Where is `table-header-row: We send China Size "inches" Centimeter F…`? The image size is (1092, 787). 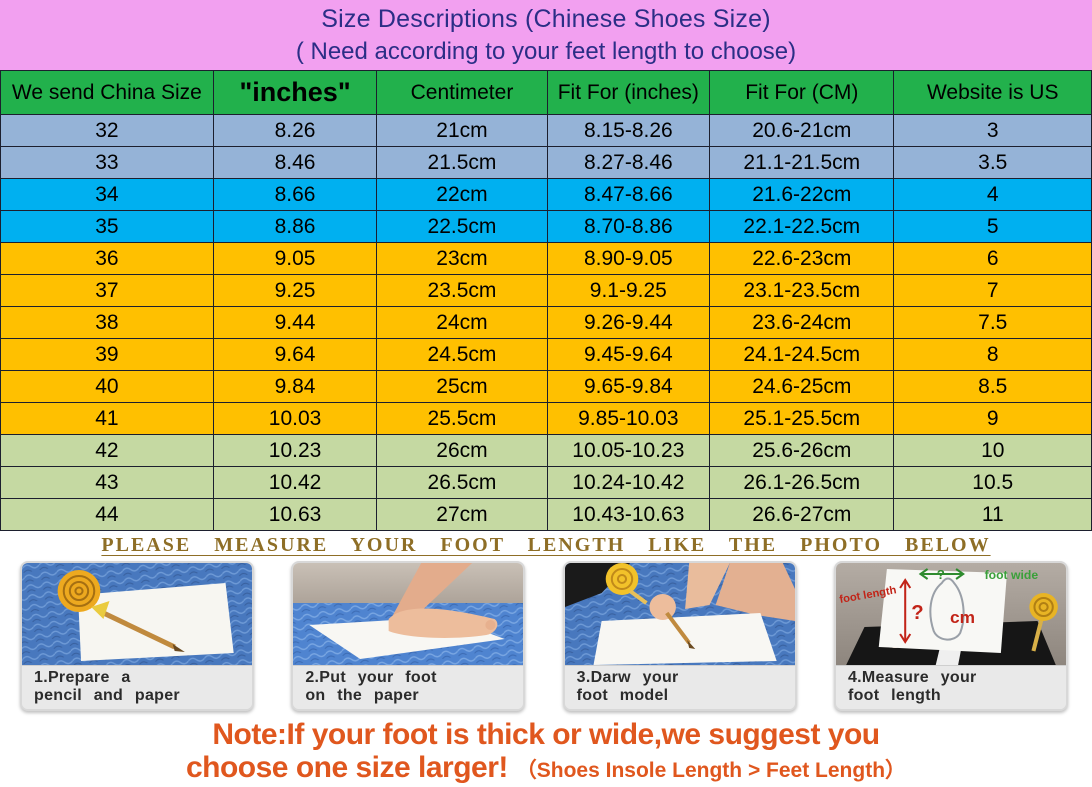 table-header-row: We send China Size "inches" Centimeter F… is located at coordinates (546, 92).